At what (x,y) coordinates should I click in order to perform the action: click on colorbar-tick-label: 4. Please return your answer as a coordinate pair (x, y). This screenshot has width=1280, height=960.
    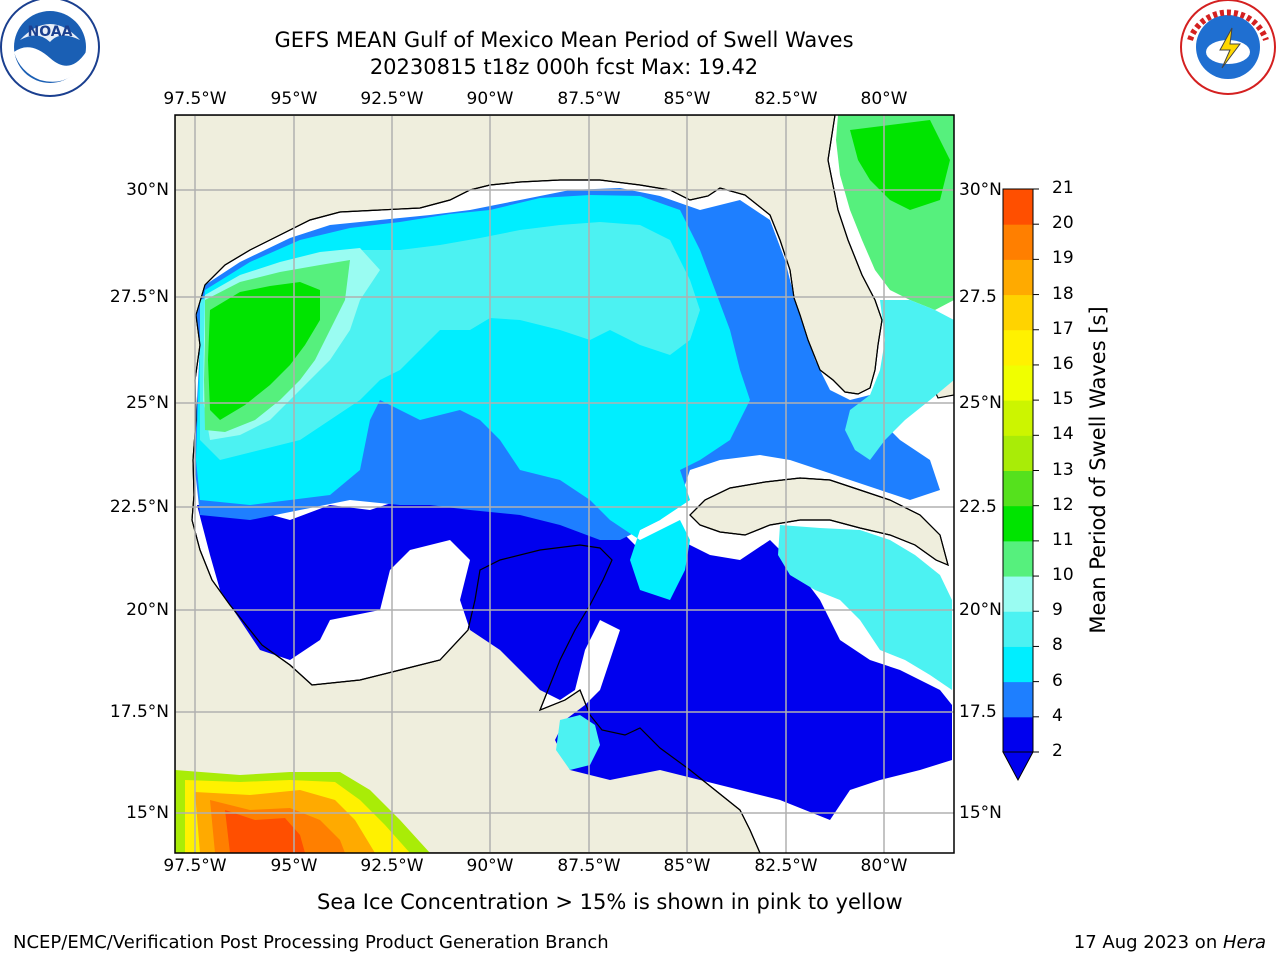
    Looking at the image, I should click on (1057, 715).